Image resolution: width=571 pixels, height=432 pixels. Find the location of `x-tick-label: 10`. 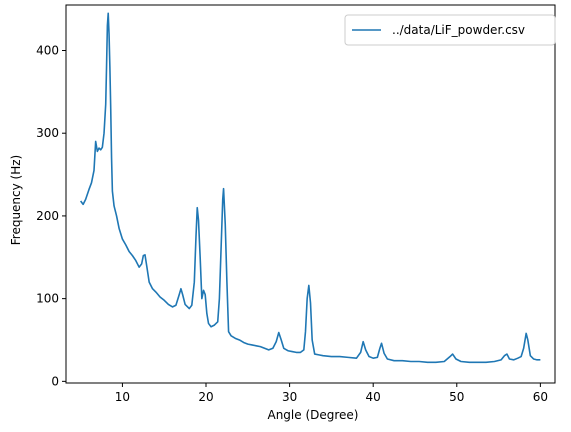

x-tick-label: 10 is located at coordinates (122, 397).